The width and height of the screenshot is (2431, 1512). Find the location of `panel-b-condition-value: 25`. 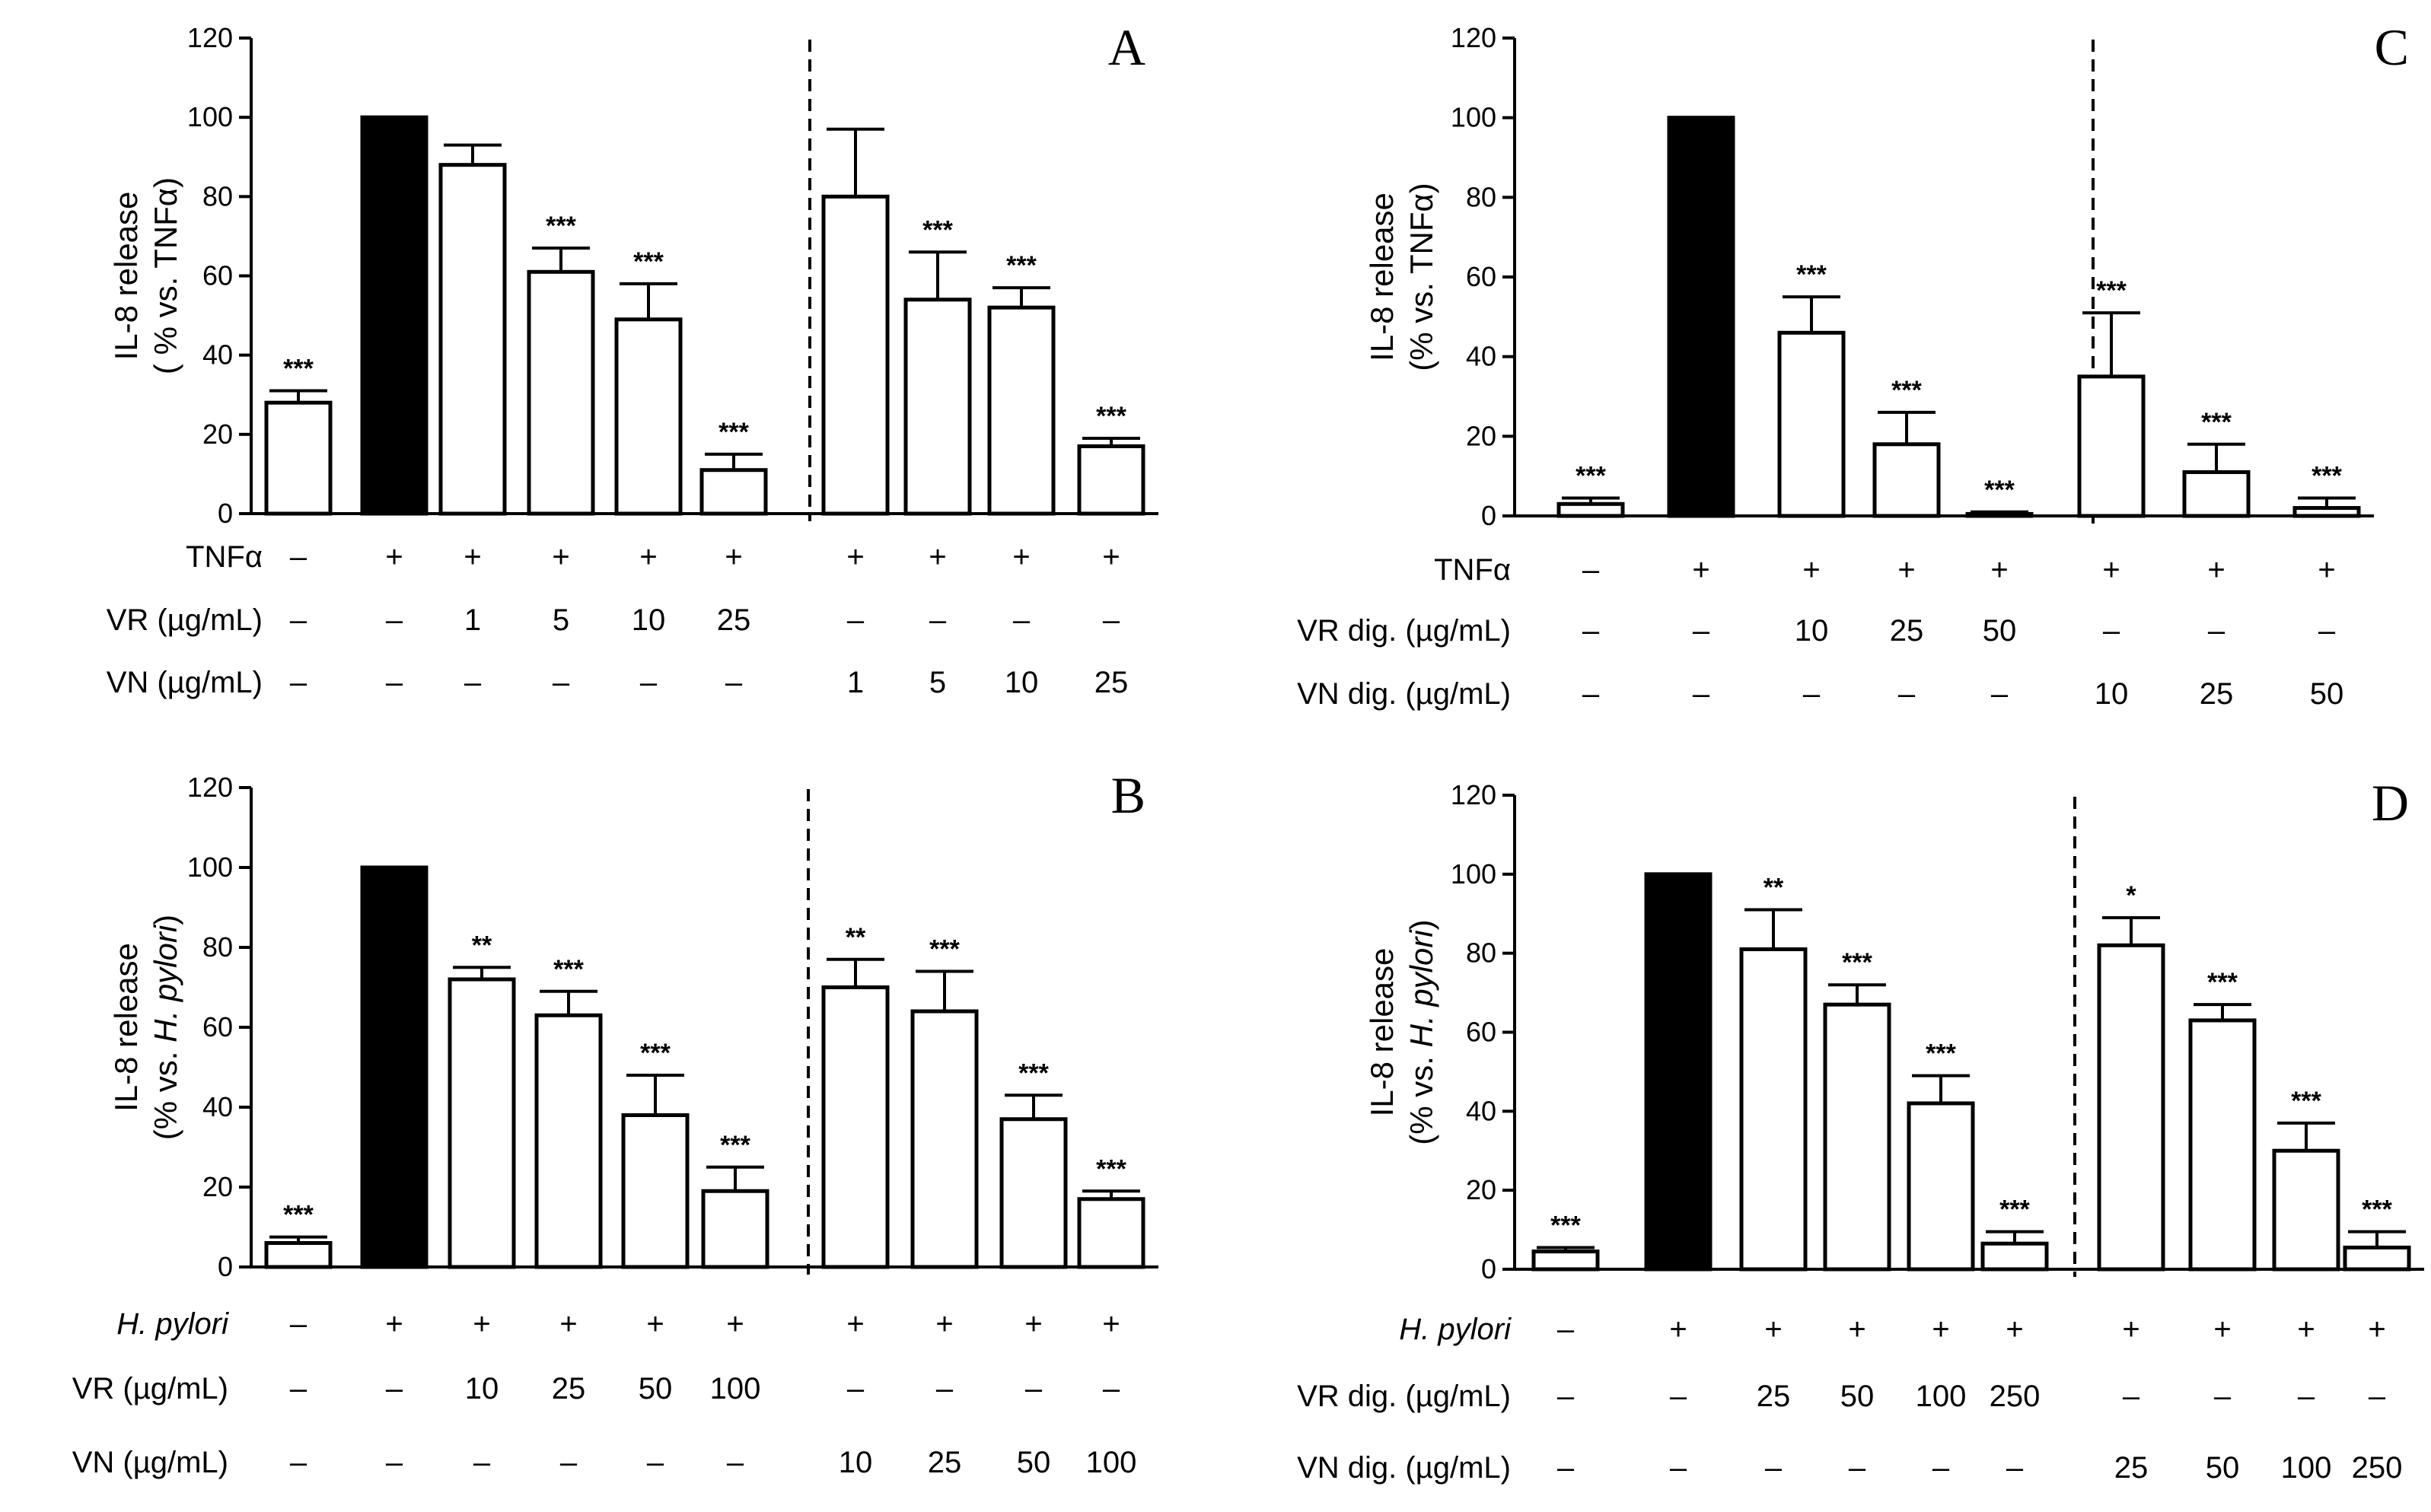

panel-b-condition-value: 25 is located at coordinates (569, 1388).